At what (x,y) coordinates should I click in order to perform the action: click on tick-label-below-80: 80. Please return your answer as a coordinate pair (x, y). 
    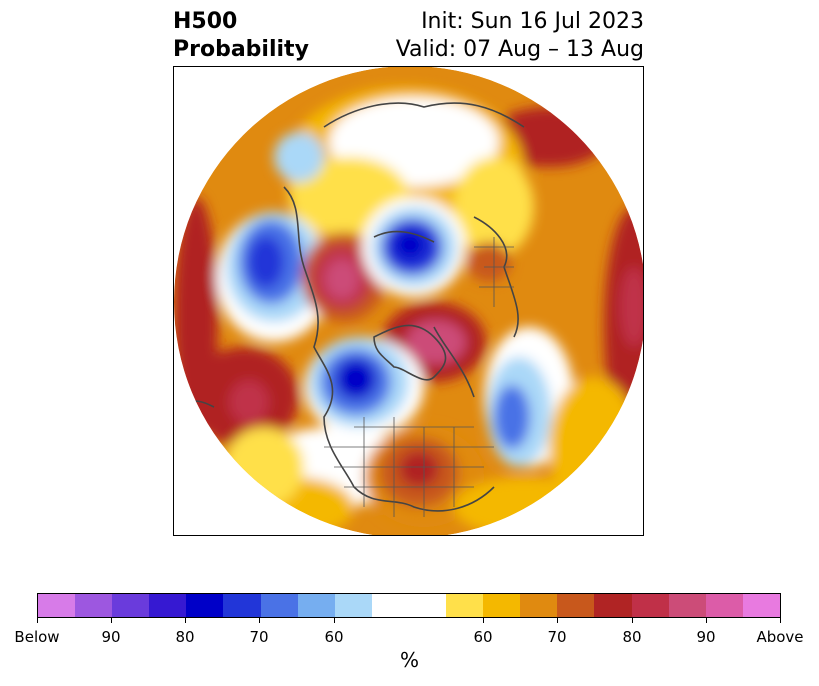
    Looking at the image, I should click on (185, 637).